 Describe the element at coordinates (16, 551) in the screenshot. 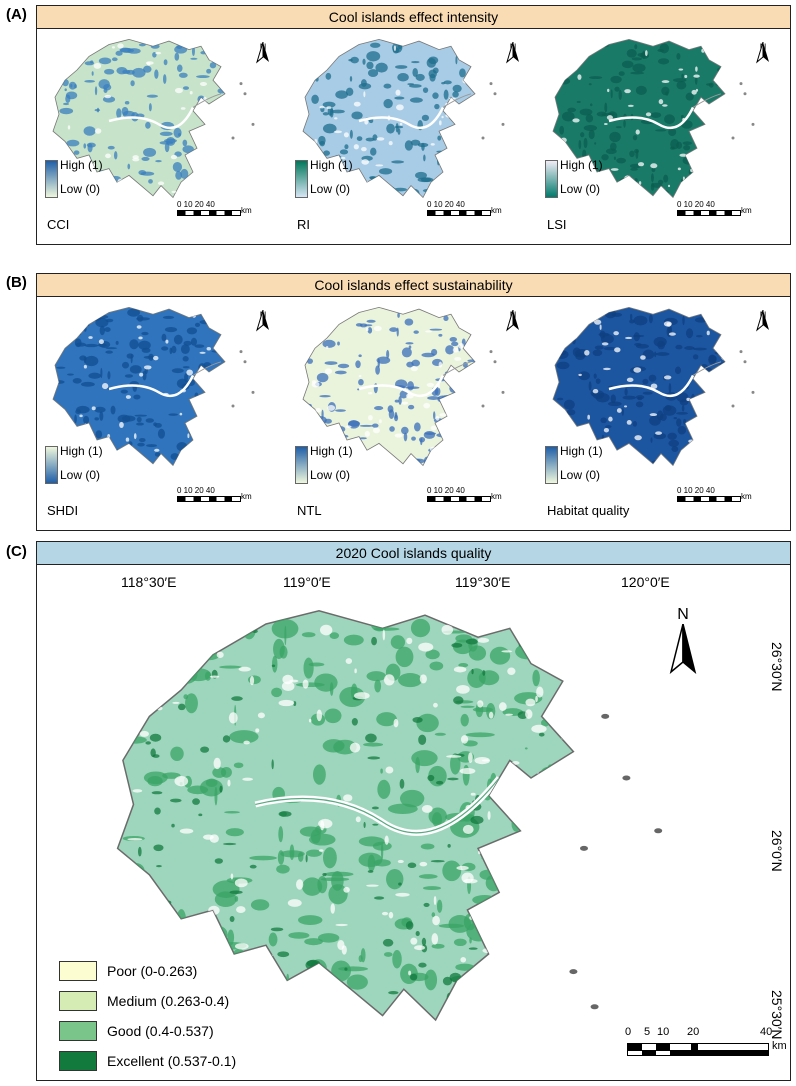

I see `panel-c-label: (C)` at that location.